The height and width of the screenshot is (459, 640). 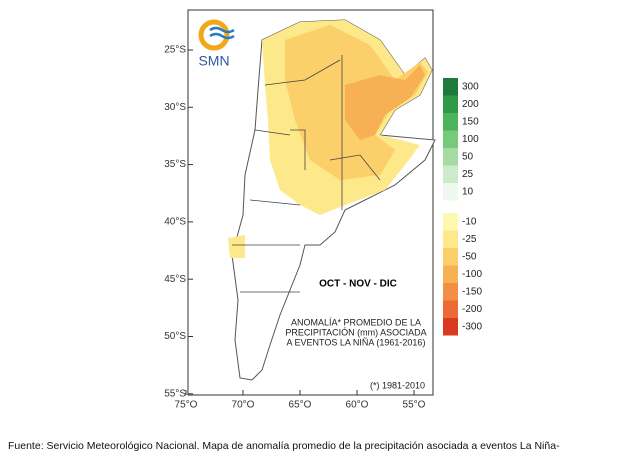 What do you see at coordinates (468, 174) in the screenshot?
I see `legend-label: 25` at bounding box center [468, 174].